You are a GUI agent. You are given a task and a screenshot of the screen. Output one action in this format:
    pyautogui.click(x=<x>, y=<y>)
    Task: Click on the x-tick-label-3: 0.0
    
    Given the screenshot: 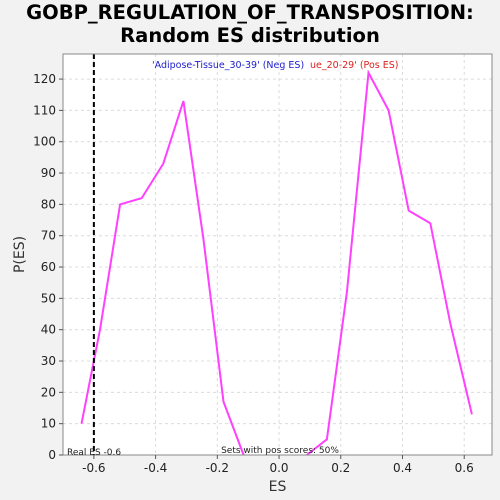 What is the action you would take?
    pyautogui.click(x=278, y=468)
    